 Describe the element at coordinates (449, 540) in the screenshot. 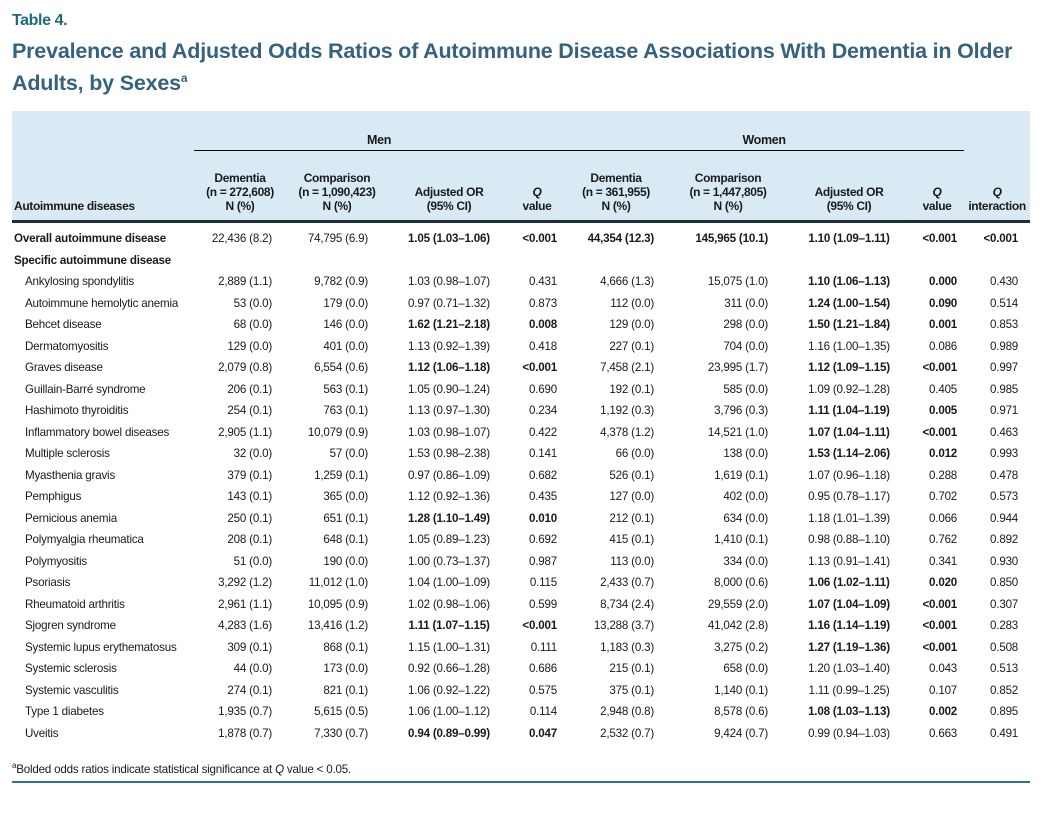

I see `data-cell: 1.05 (0.89–1.23)` at that location.